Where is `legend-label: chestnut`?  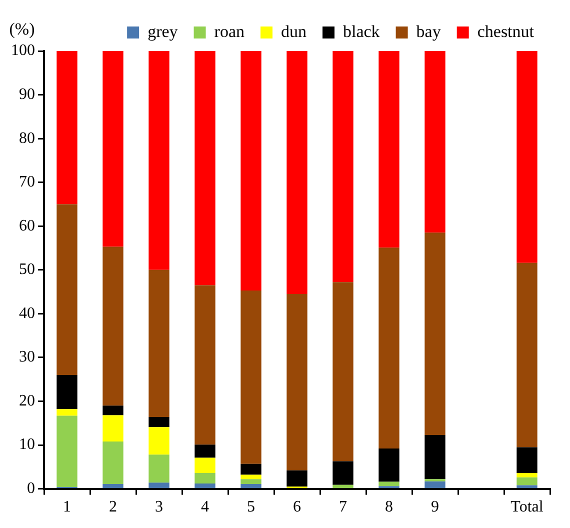 legend-label: chestnut is located at coordinates (505, 31).